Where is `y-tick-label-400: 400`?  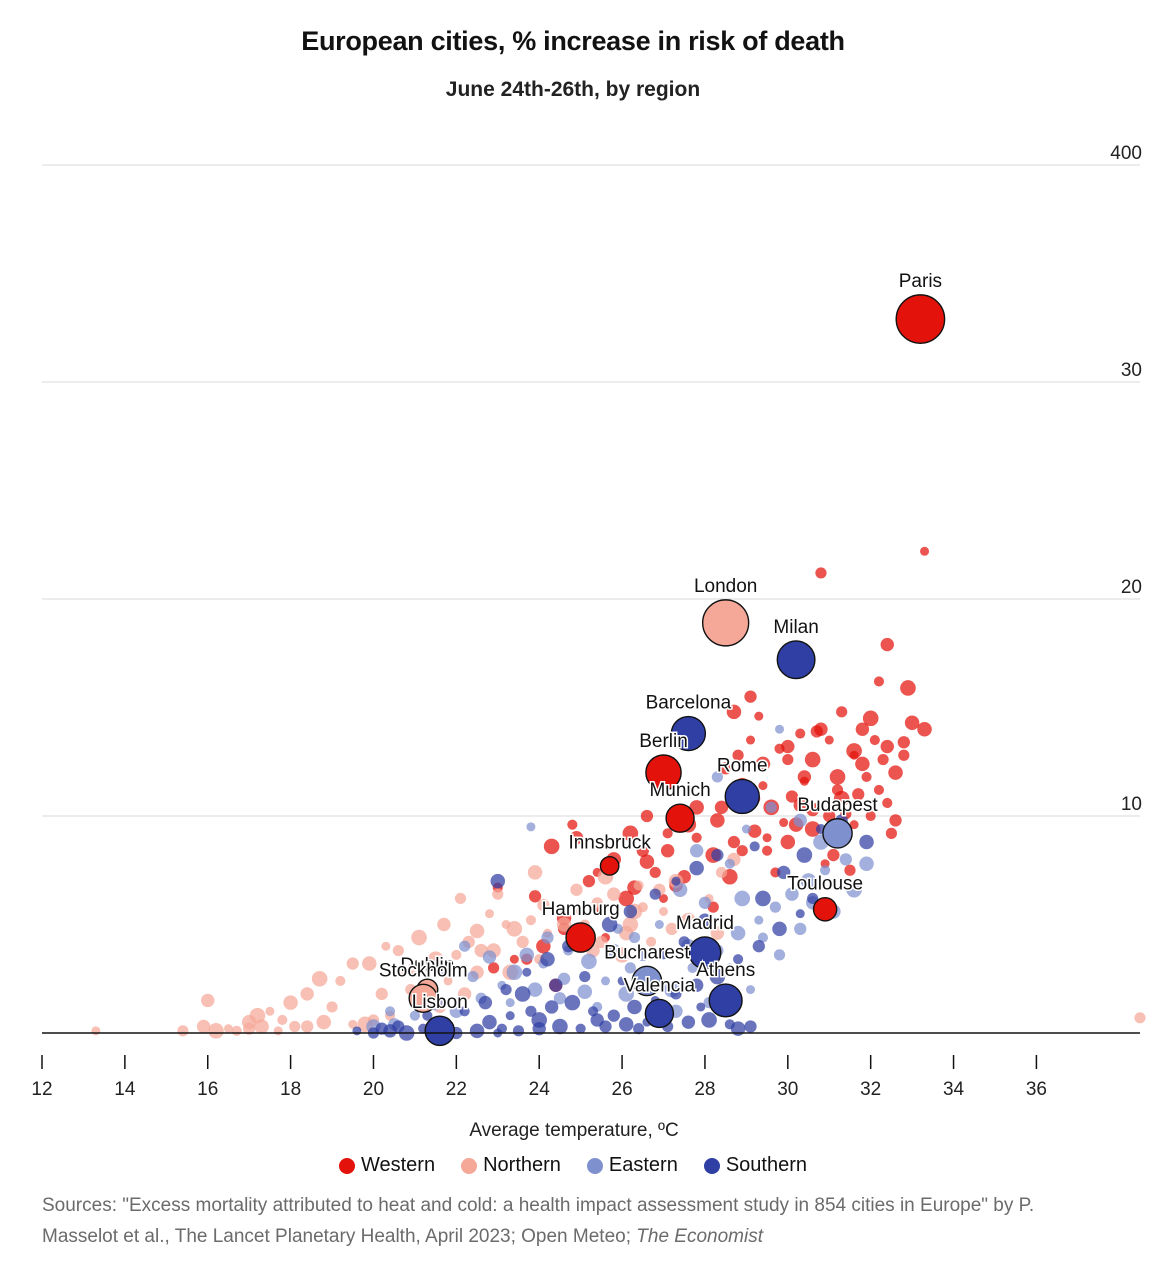
y-tick-label-400: 400 is located at coordinates (1126, 153).